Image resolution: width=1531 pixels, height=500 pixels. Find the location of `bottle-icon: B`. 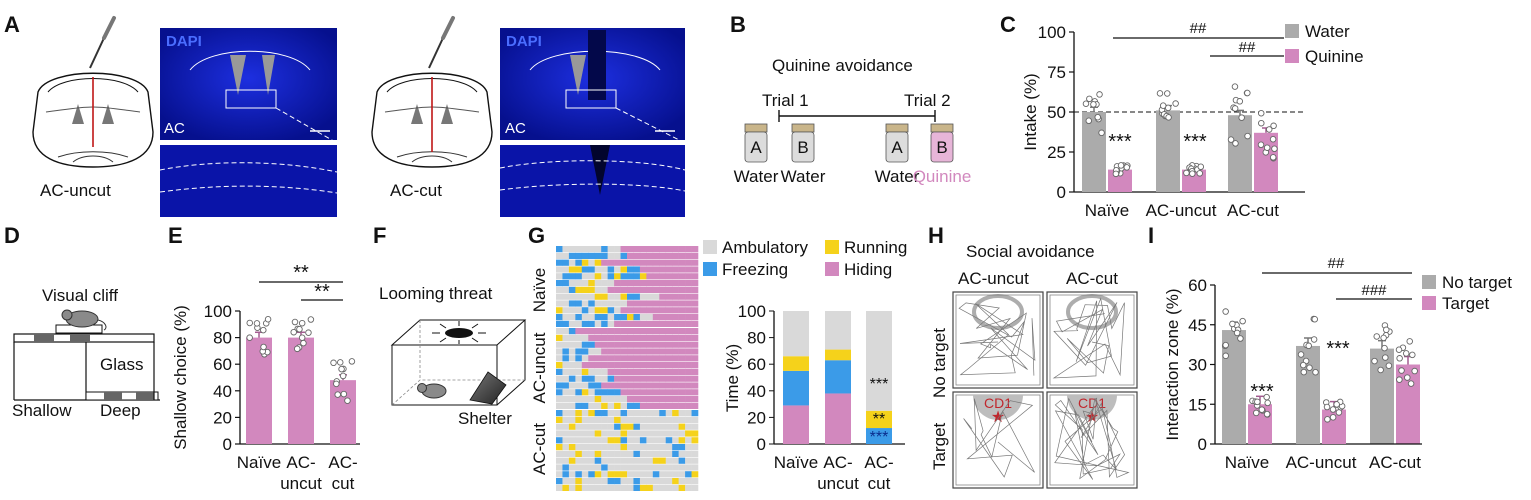

bottle-icon: B is located at coordinates (803, 143).